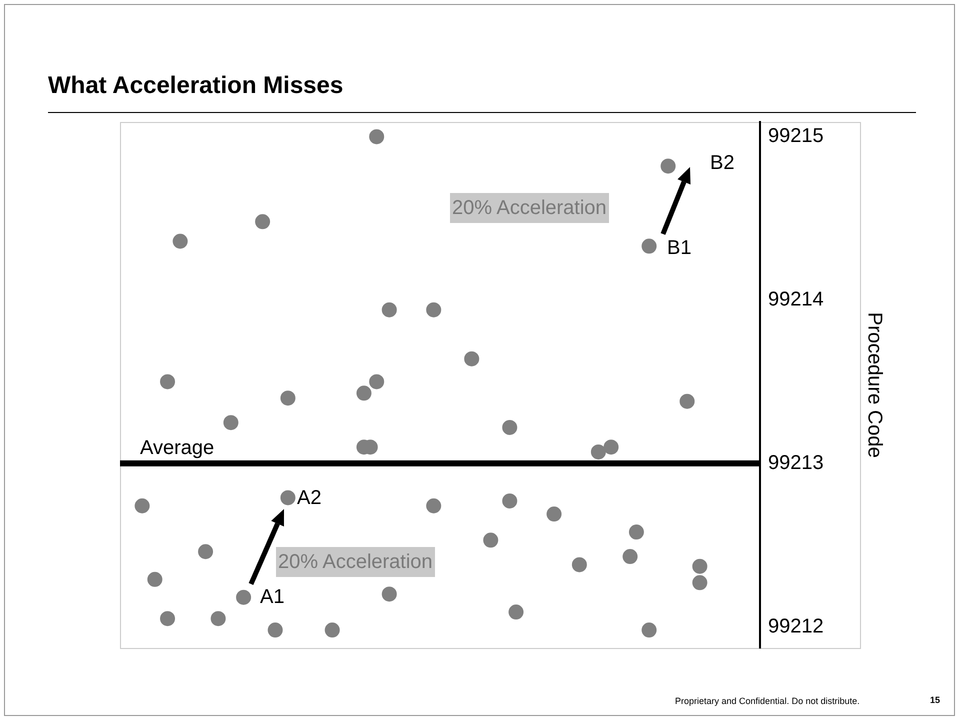  I want to click on y-tick-label: 99213, so click(796, 463).